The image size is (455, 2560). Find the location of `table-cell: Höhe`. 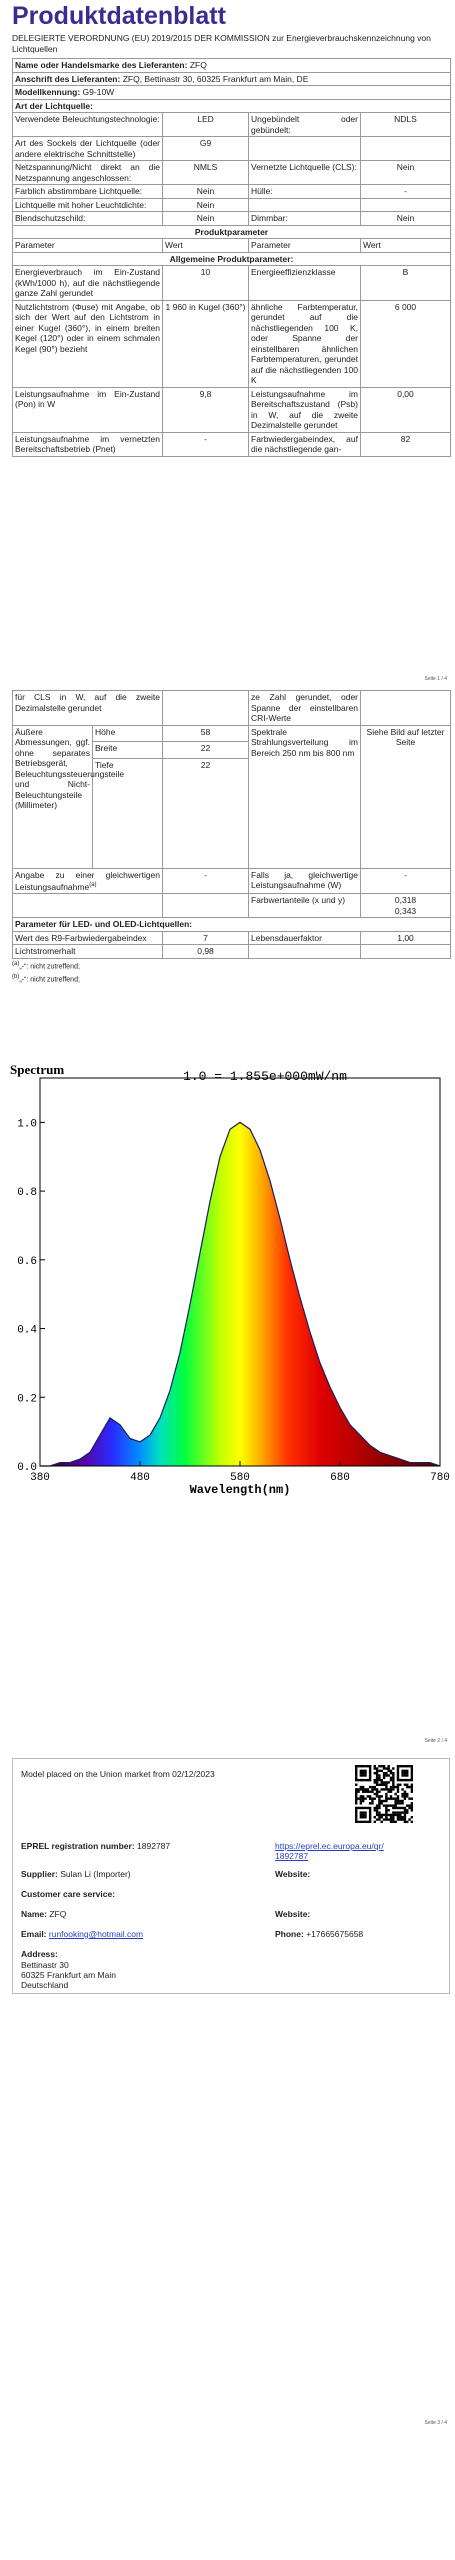

table-cell: Höhe is located at coordinates (127, 733).